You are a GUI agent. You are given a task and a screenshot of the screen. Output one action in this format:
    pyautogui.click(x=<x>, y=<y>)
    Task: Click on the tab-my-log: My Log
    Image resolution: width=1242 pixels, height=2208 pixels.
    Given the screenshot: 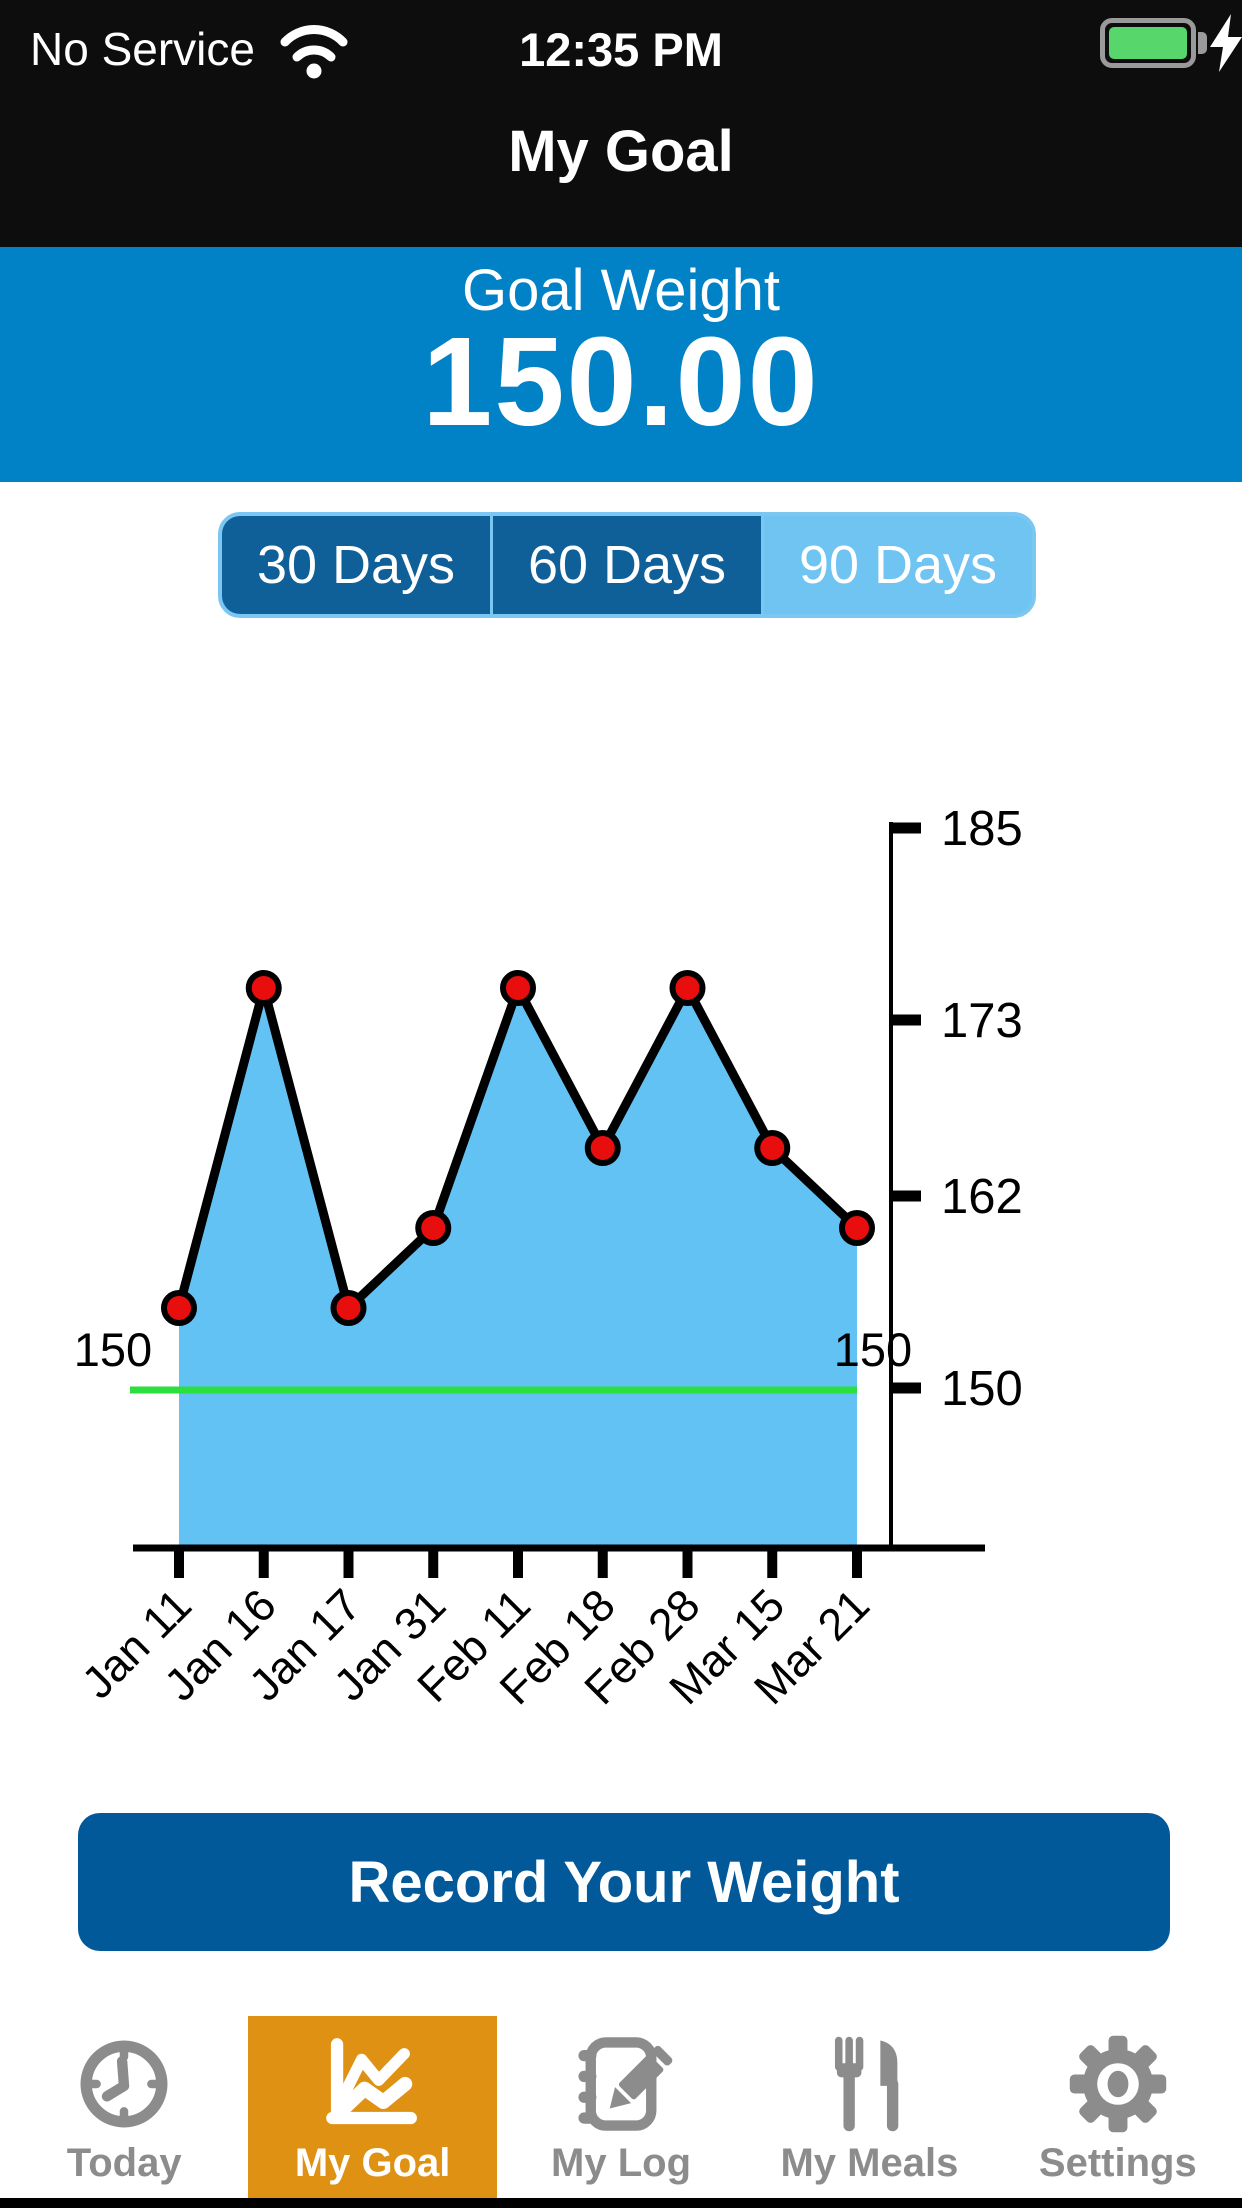 What is the action you would take?
    pyautogui.click(x=621, y=2108)
    